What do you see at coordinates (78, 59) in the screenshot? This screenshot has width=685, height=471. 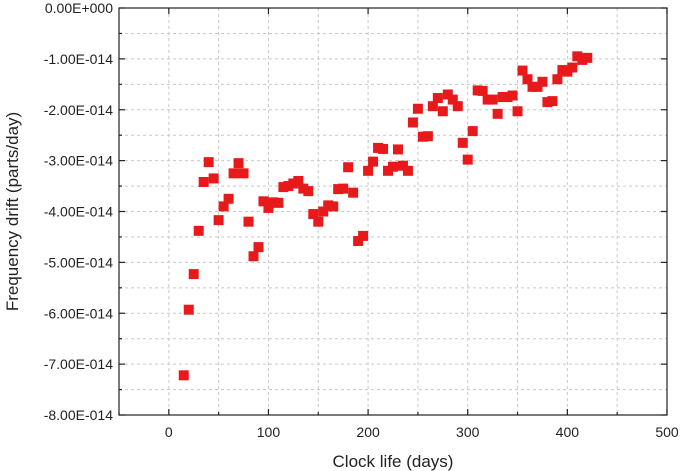 I see `y-tick-label: -1.00E-014` at bounding box center [78, 59].